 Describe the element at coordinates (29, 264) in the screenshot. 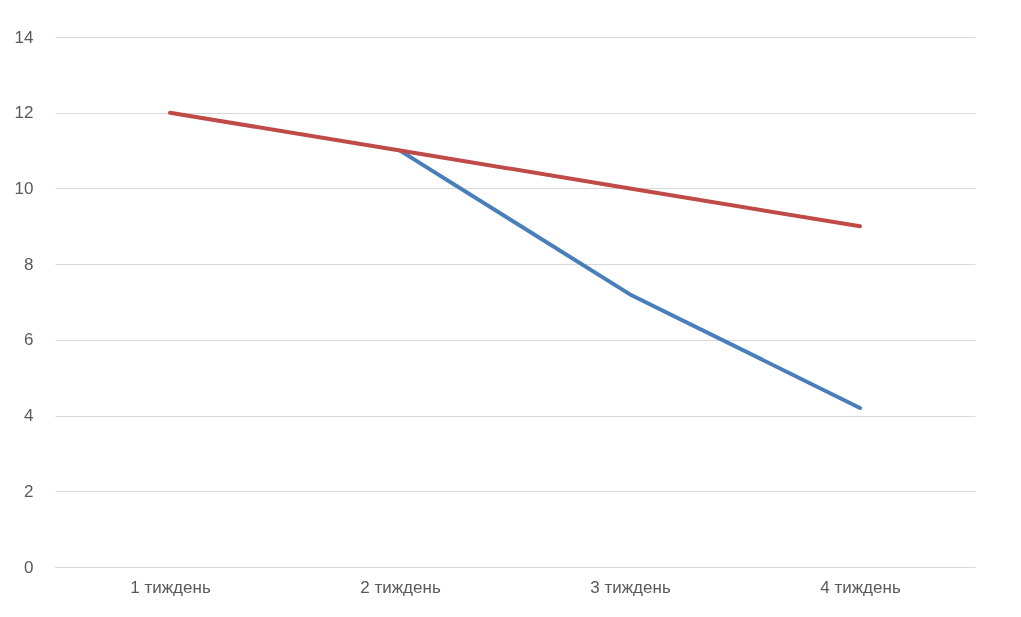

I see `y-tick-label: 8` at that location.